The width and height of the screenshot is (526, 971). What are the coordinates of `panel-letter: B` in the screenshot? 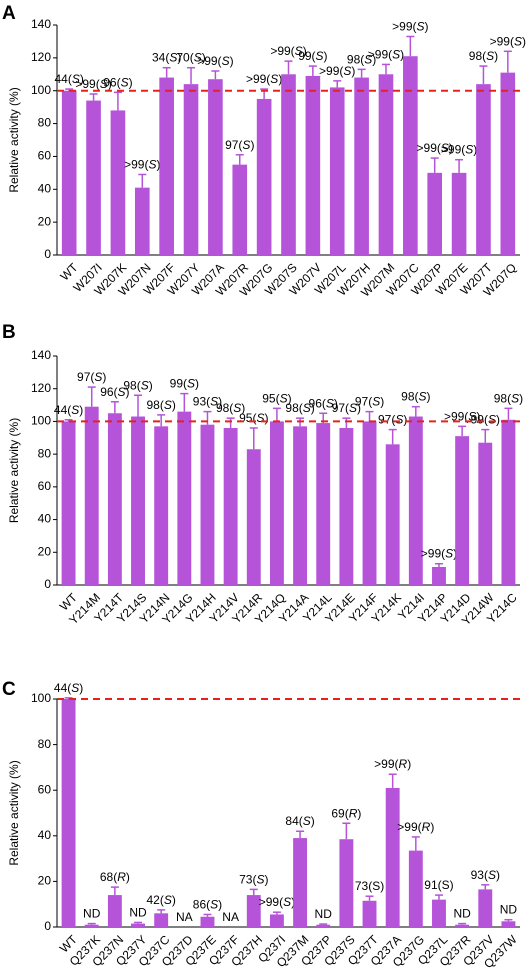 It's located at (9, 332).